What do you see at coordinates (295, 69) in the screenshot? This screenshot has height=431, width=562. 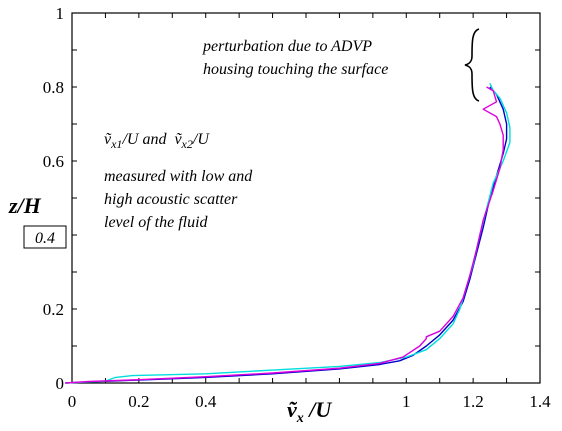 I see `annotation-perturbation-line2: housing touching the surface` at bounding box center [295, 69].